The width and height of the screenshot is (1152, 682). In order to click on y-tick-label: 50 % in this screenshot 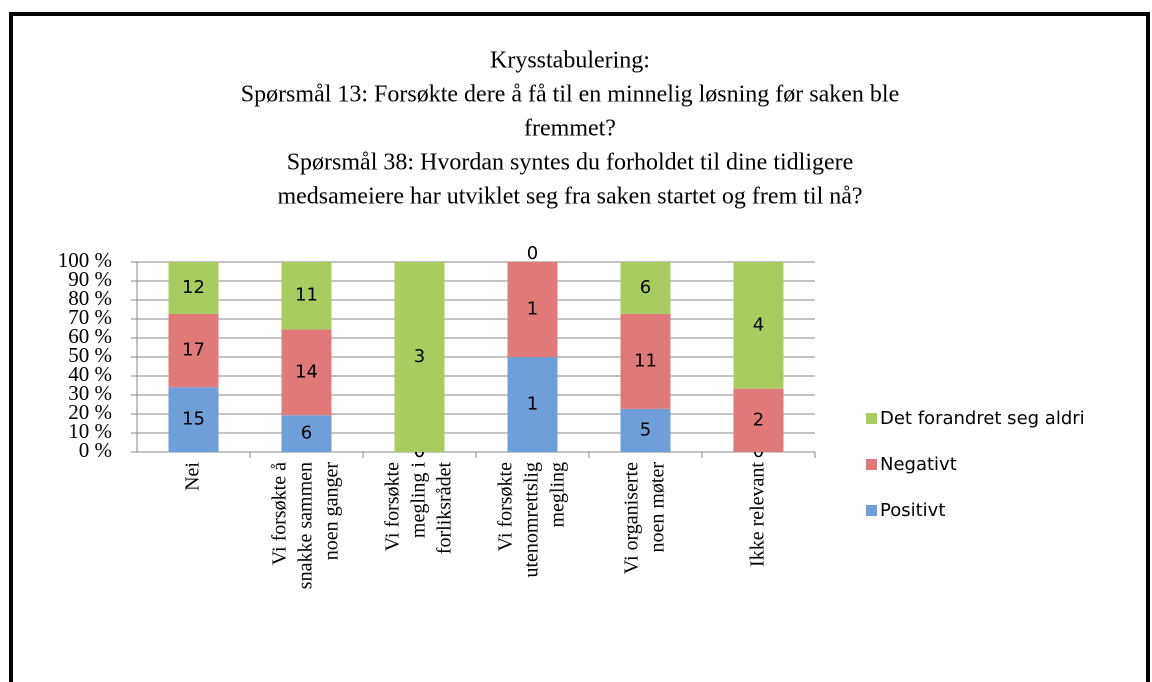, I will do `click(90, 355)`.